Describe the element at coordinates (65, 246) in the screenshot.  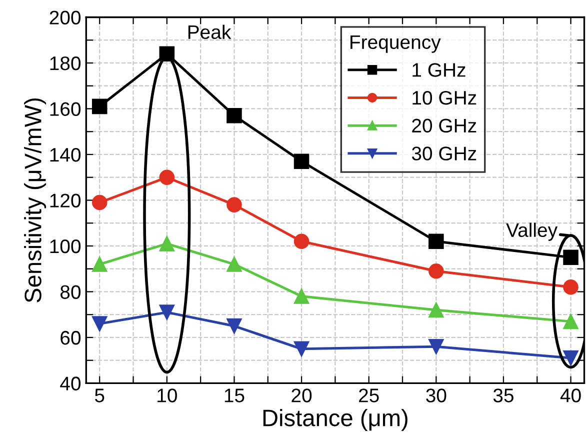
I see `y-tick-label: 100` at that location.